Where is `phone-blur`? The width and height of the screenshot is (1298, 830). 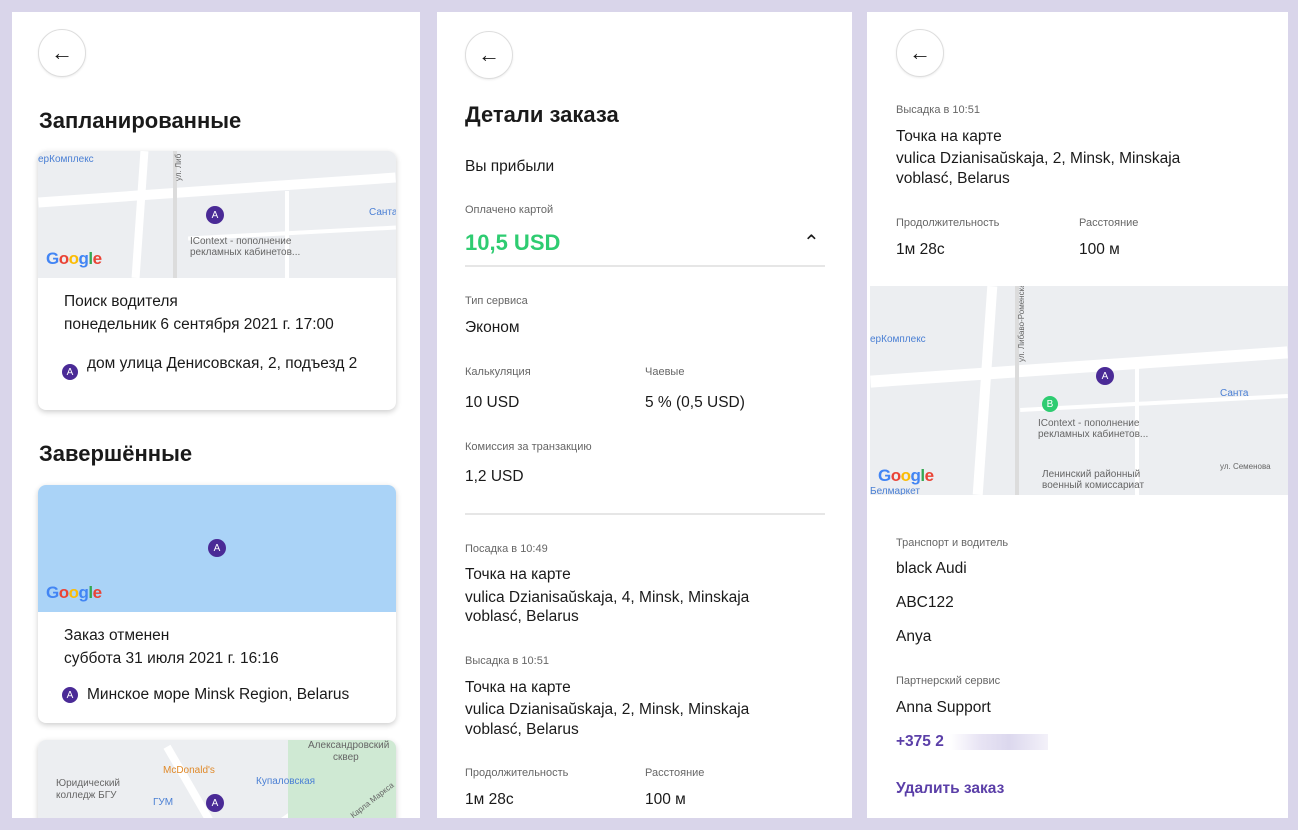
phone-blur is located at coordinates (999, 742).